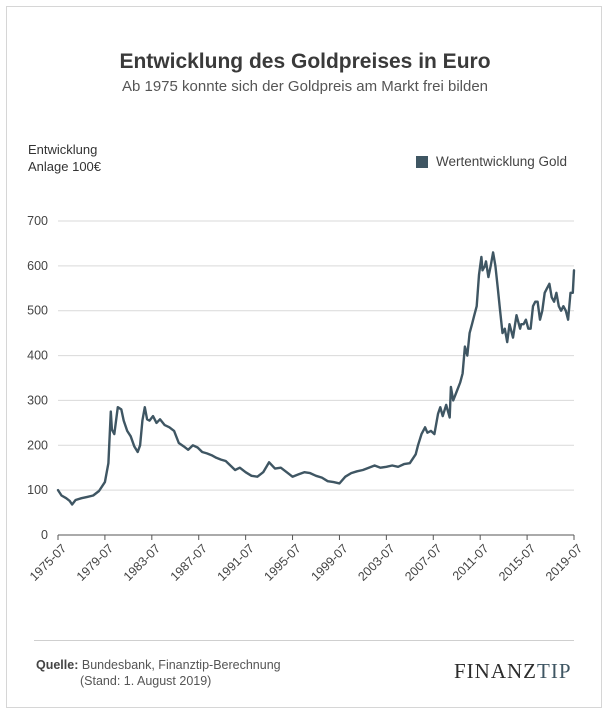  What do you see at coordinates (304, 640) in the screenshot?
I see `footer-divider` at bounding box center [304, 640].